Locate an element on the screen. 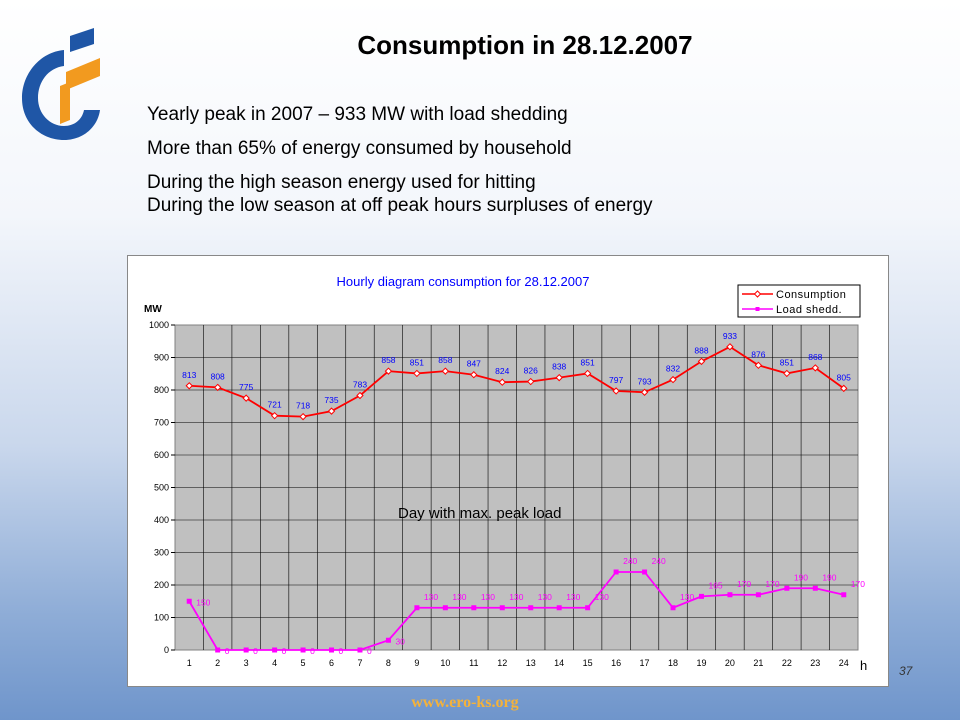  y-tick-label: 800 is located at coordinates (161, 390).